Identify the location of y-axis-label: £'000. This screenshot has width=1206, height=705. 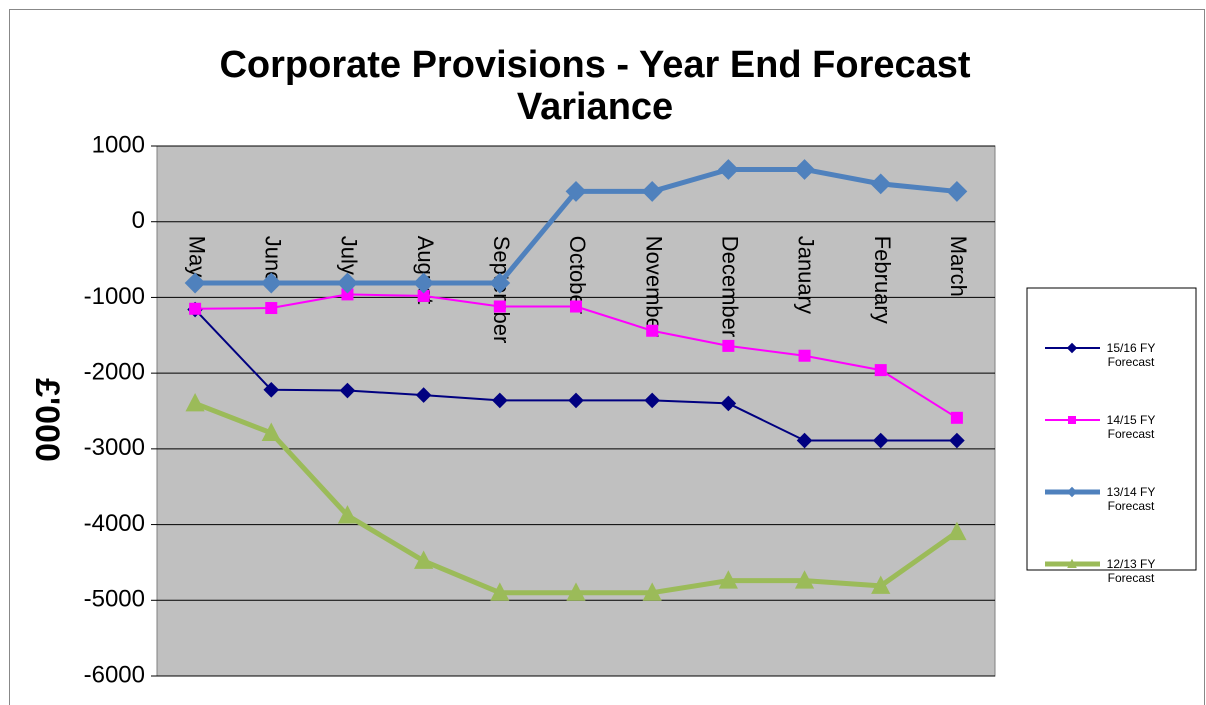
(47, 420).